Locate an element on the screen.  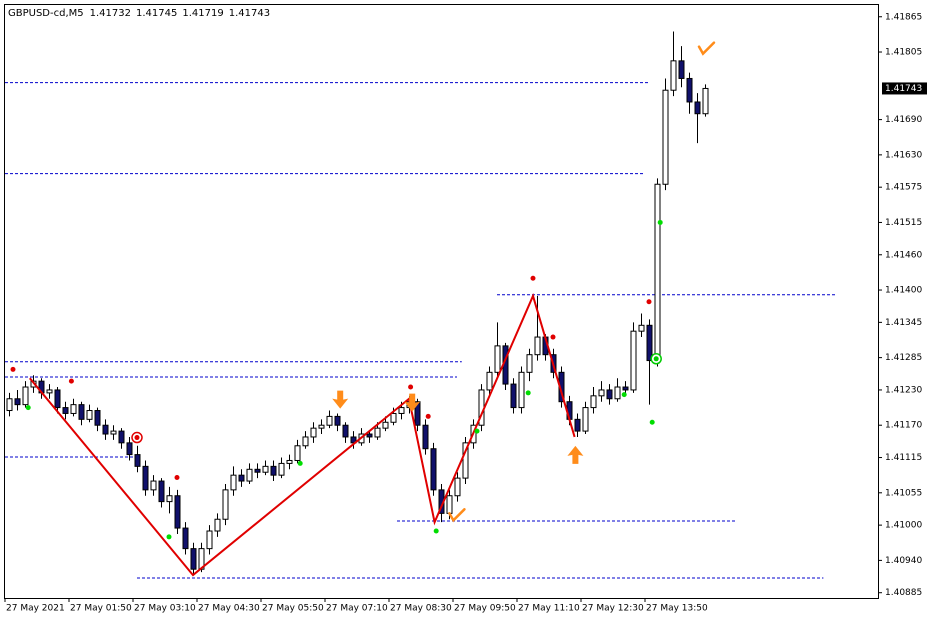
y-tick-label: 1.41230 is located at coordinates (903, 390).